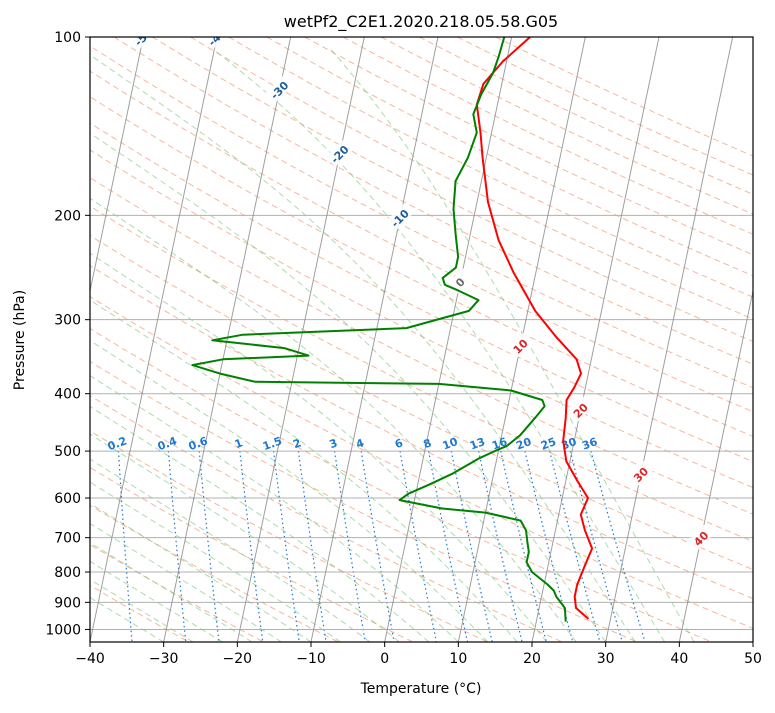  I want to click on x-tick-label: 30, so click(606, 659).